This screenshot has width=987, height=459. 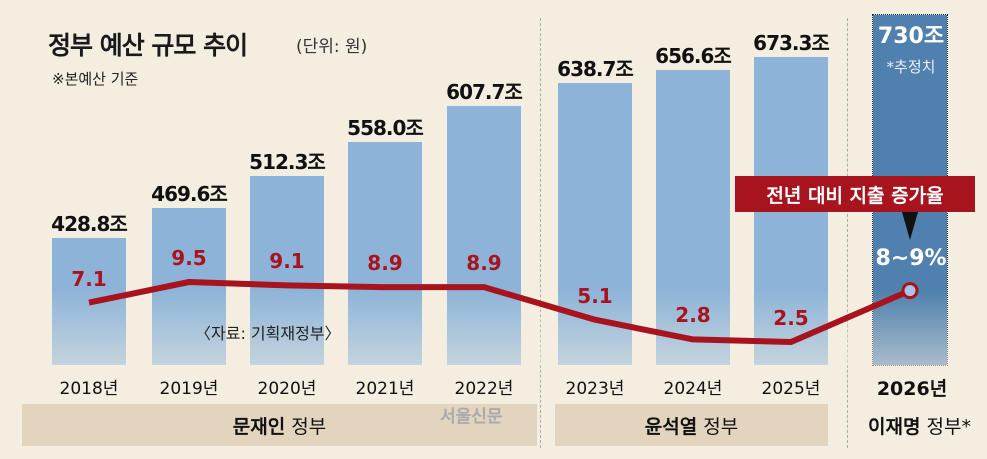 I want to click on pointer-icon, so click(x=910, y=226).